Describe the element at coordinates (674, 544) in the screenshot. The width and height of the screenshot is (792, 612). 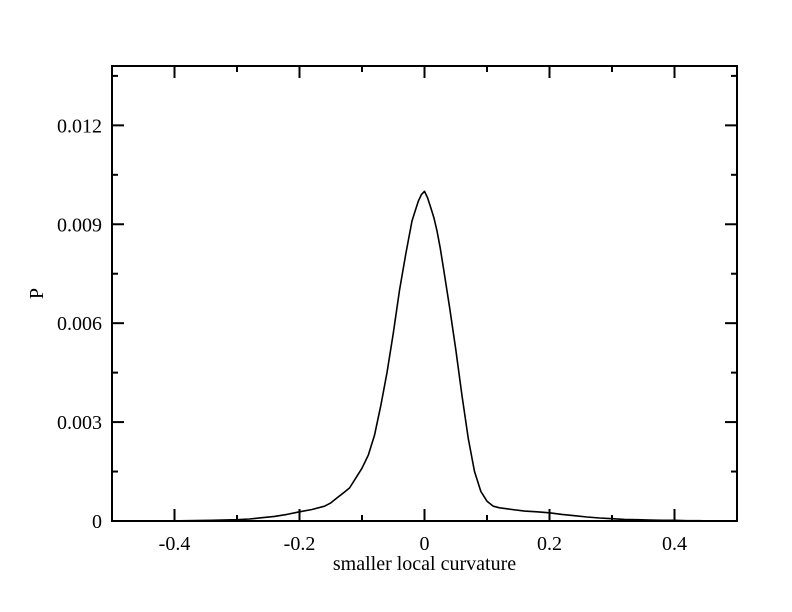
I see `x-tick-label: 0.4` at that location.